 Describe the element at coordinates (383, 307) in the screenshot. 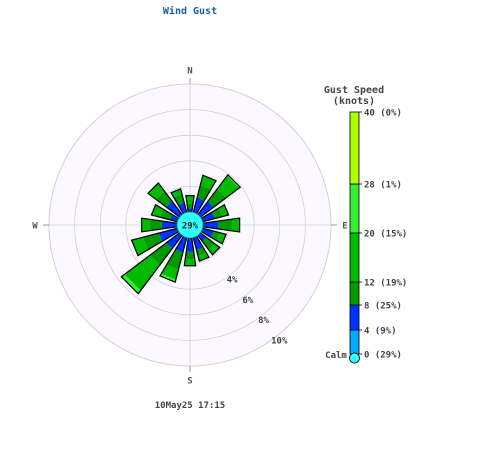

I see `legend-label: 8 (25%)` at that location.